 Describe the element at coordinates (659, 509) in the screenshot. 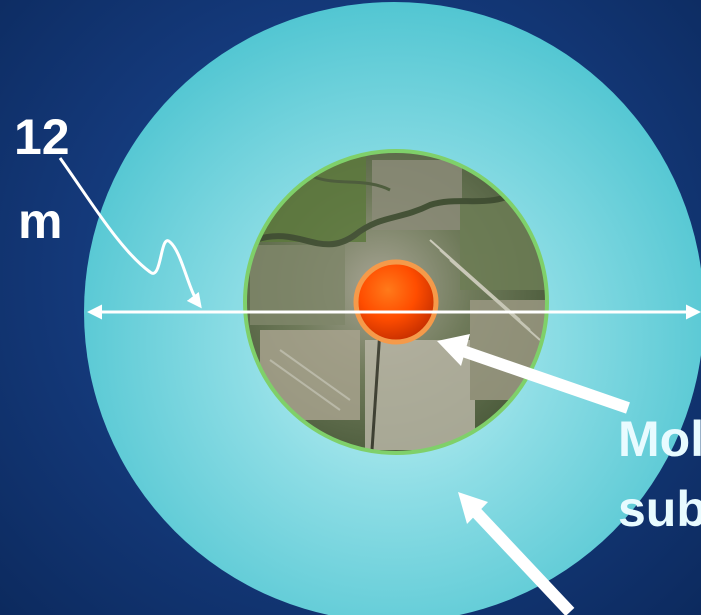

I see `callout-label-line2: sub` at that location.